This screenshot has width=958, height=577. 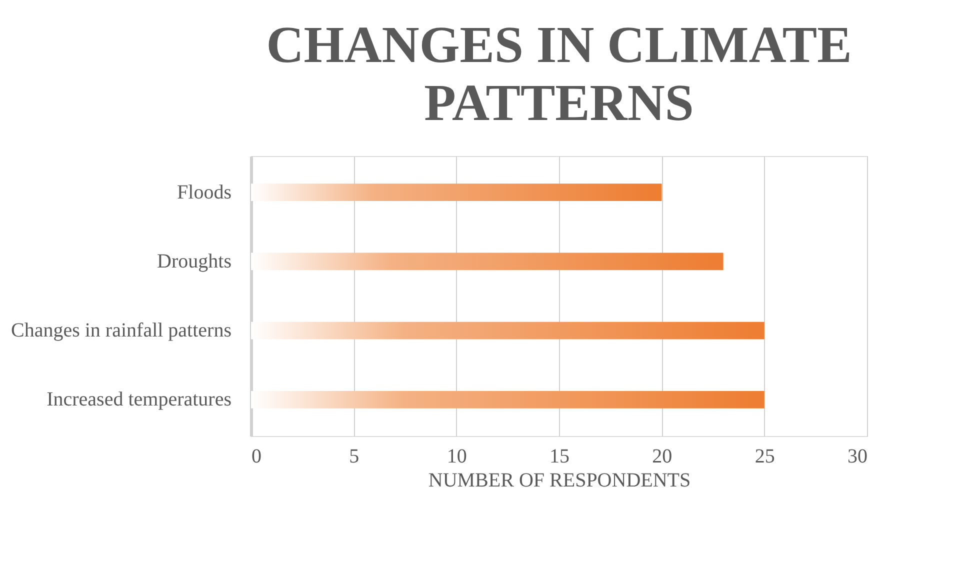 What do you see at coordinates (662, 457) in the screenshot?
I see `x-tick-label: 20` at bounding box center [662, 457].